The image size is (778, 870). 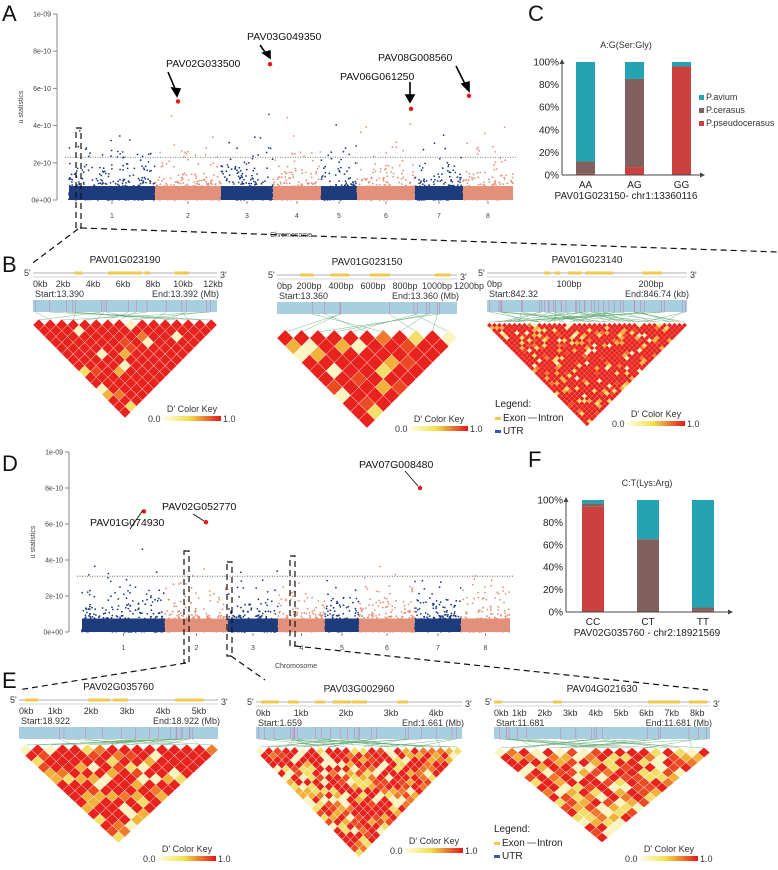 What do you see at coordinates (153, 284) in the screenshot?
I see `scale-tick-label: 8kb` at bounding box center [153, 284].